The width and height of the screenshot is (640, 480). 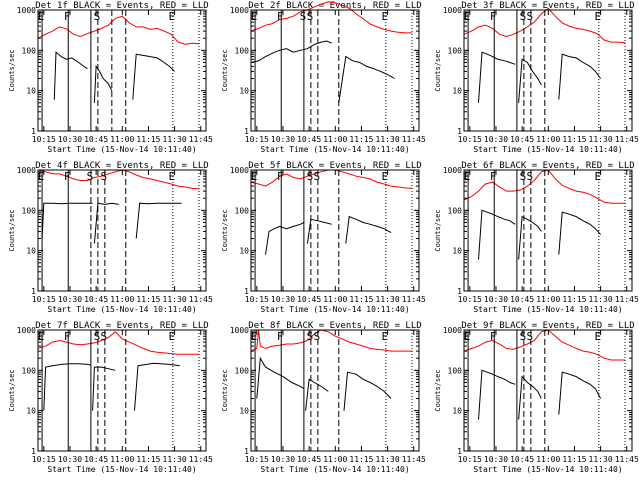 What do you see at coordinates (334, 166) in the screenshot?
I see `panel-title: Det 5f BLACK = Events, RED = LLD` at bounding box center [334, 166].